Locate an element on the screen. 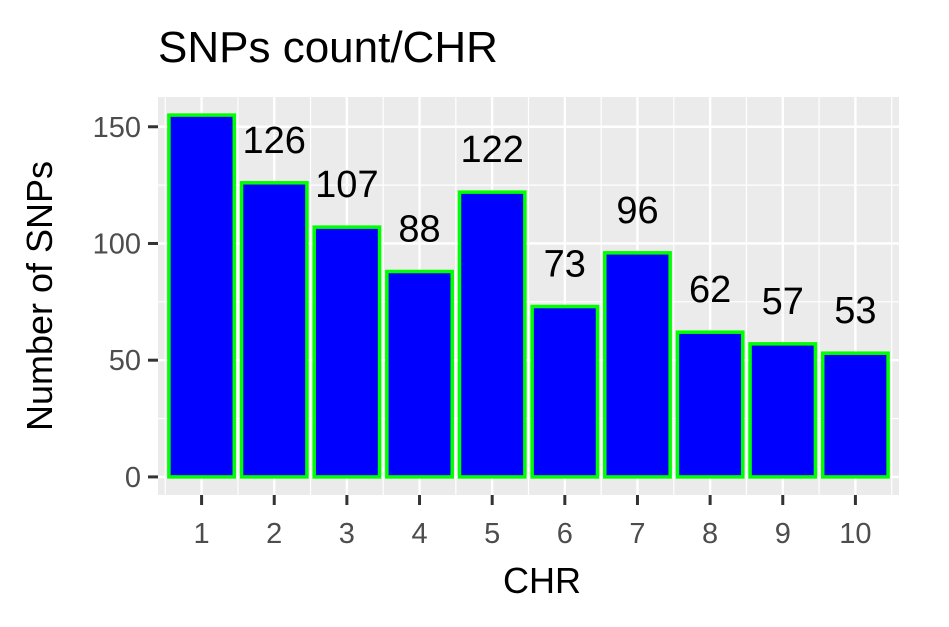 The width and height of the screenshot is (949, 627). data-label: 57 is located at coordinates (783, 302).